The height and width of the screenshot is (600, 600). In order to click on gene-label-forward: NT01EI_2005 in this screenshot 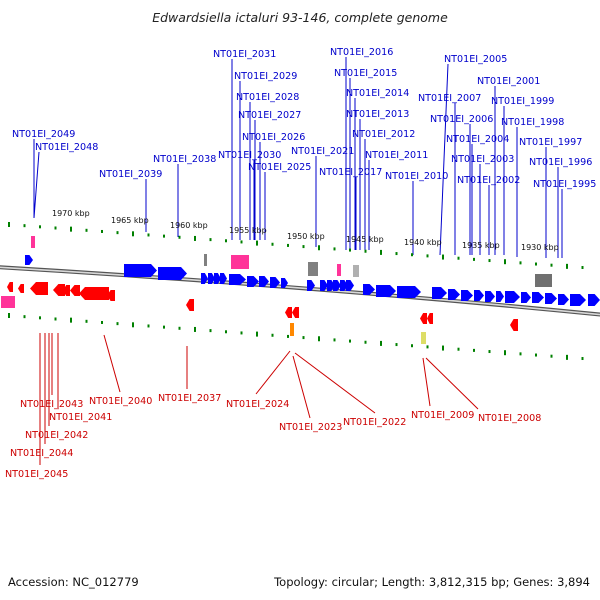, I will do `click(475, 59)`.